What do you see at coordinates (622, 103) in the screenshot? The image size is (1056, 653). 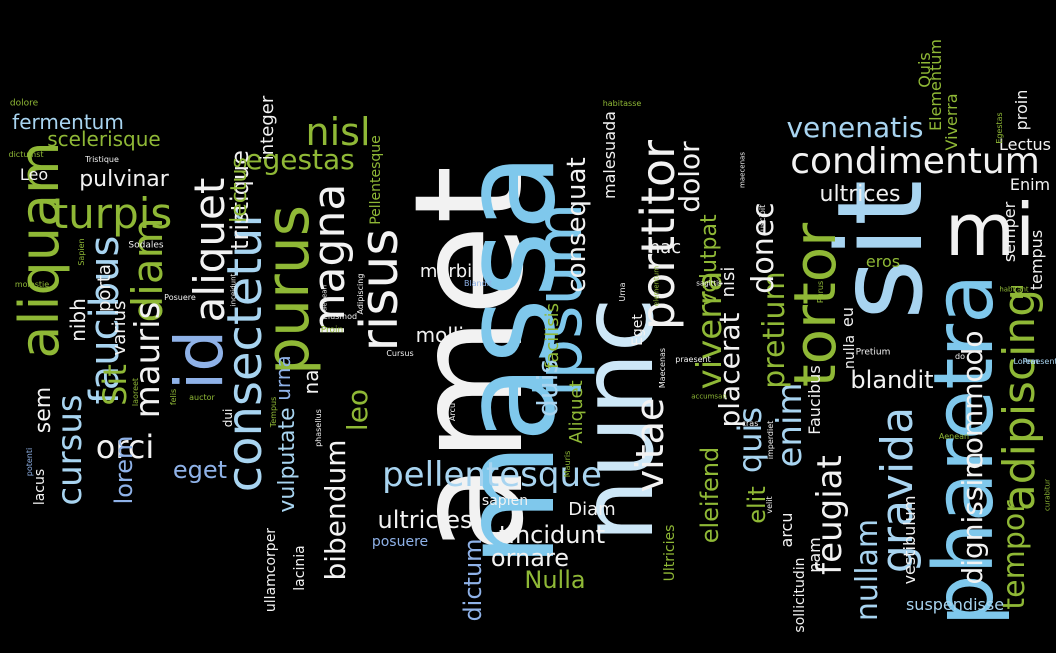 I see `word-habitasse: habitasse` at bounding box center [622, 103].